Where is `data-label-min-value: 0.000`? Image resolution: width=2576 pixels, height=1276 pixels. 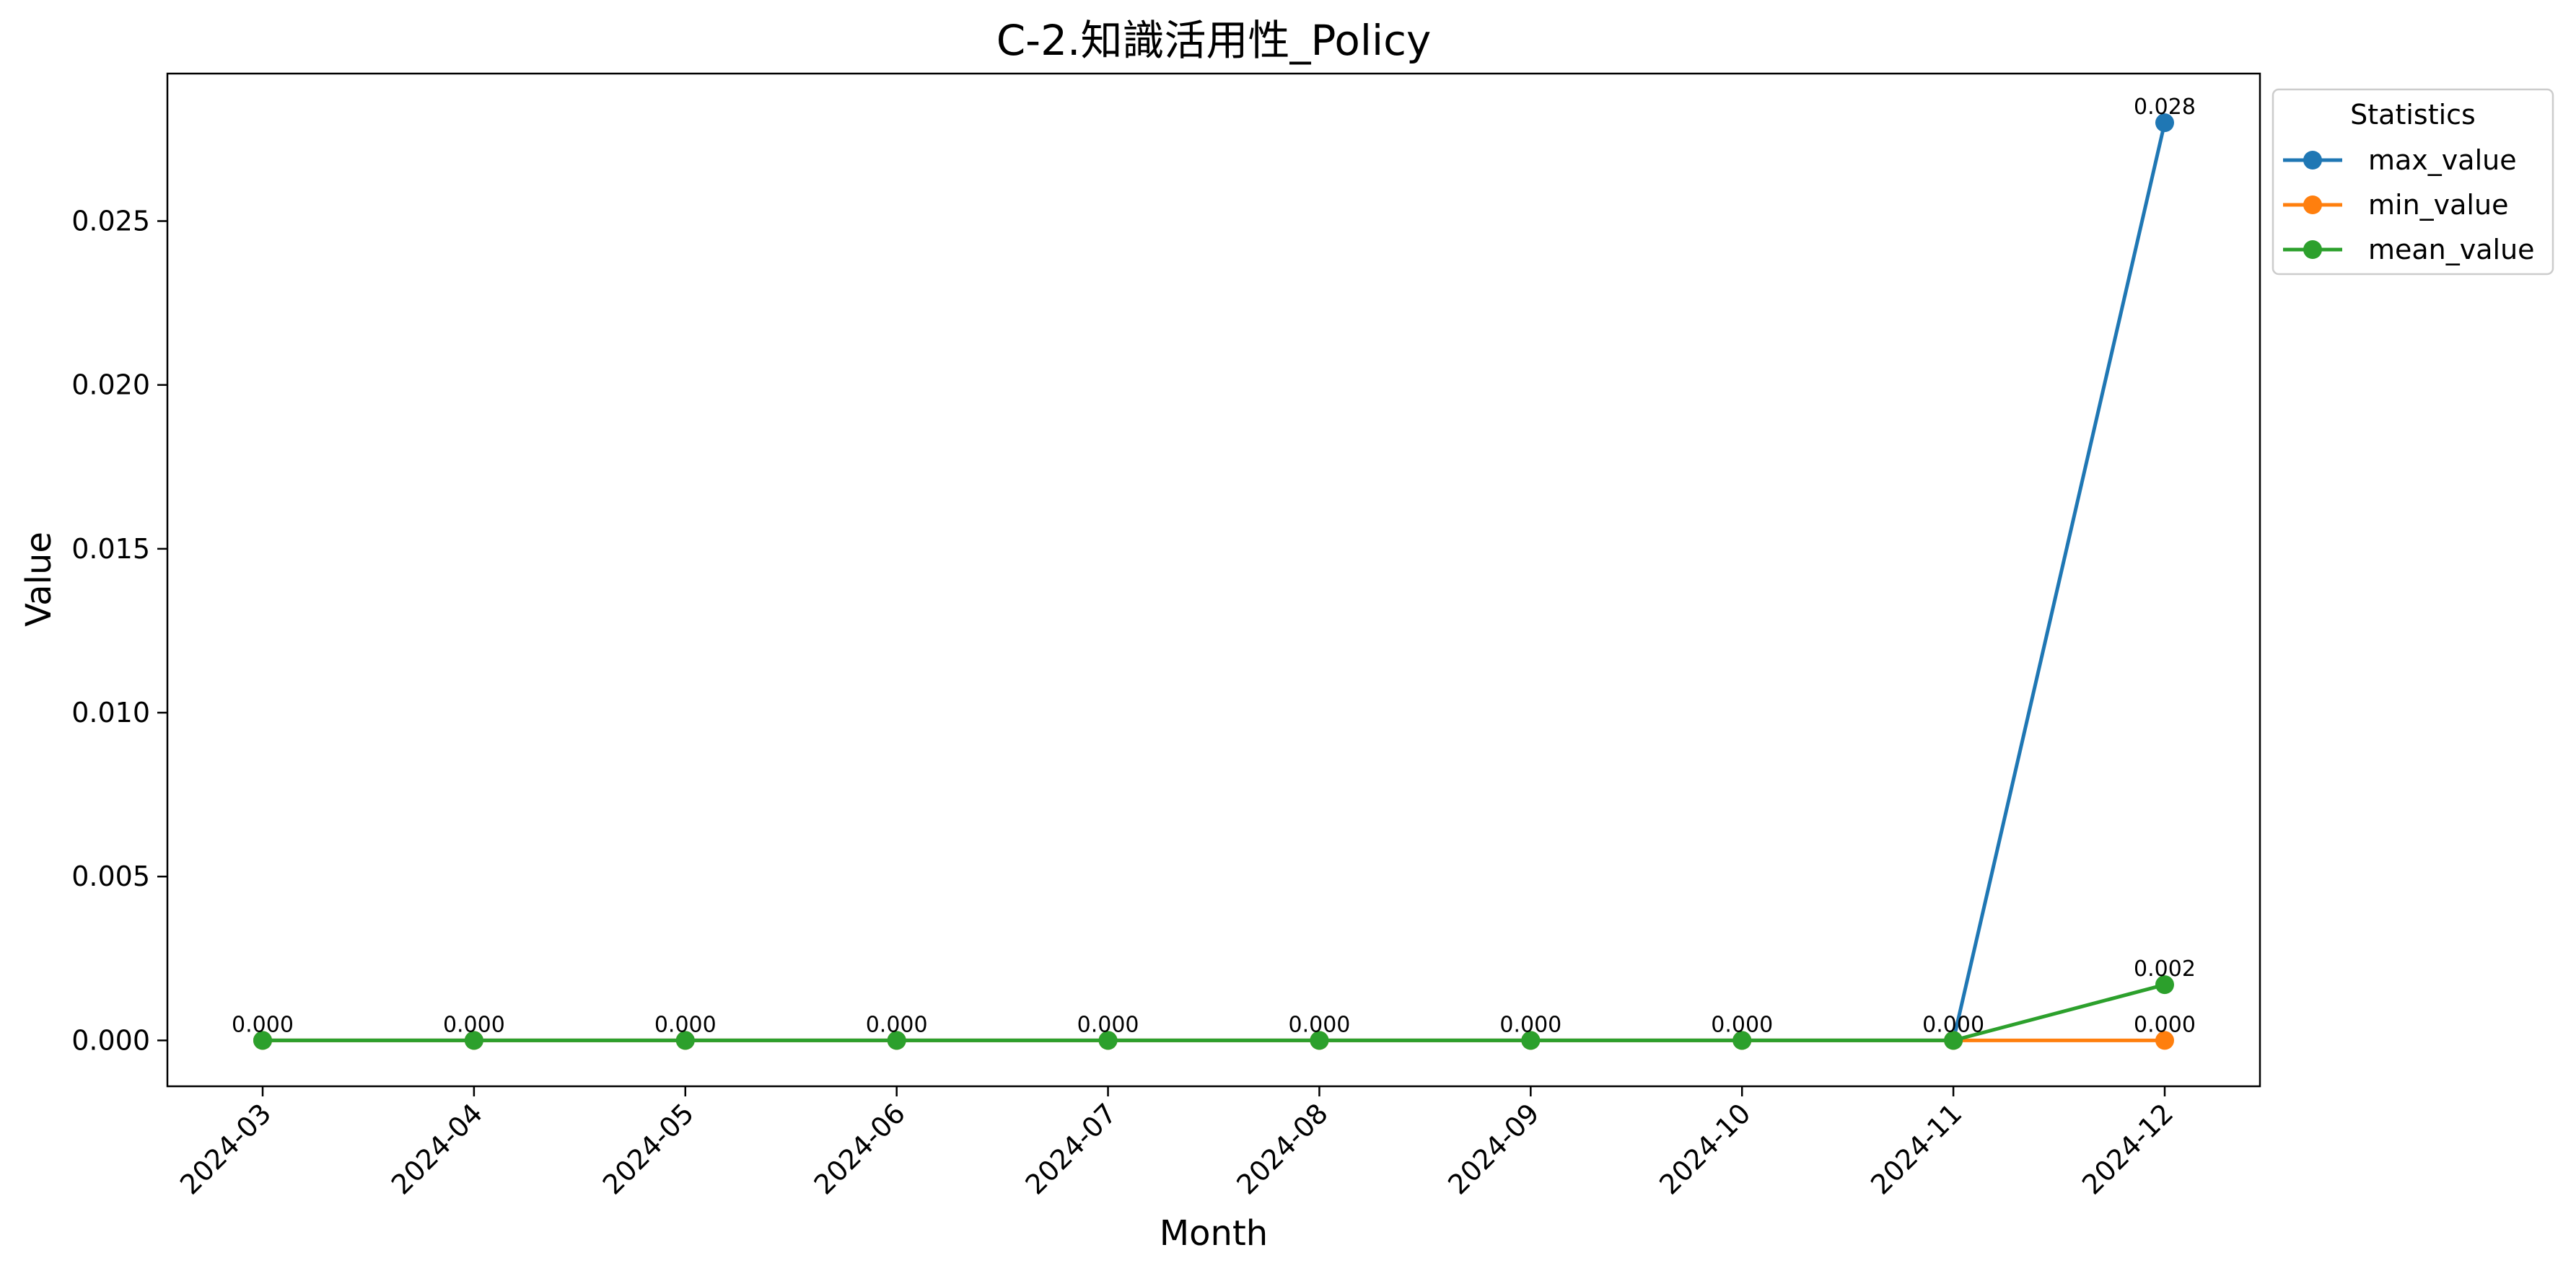 data-label-min-value: 0.000 is located at coordinates (2165, 1024).